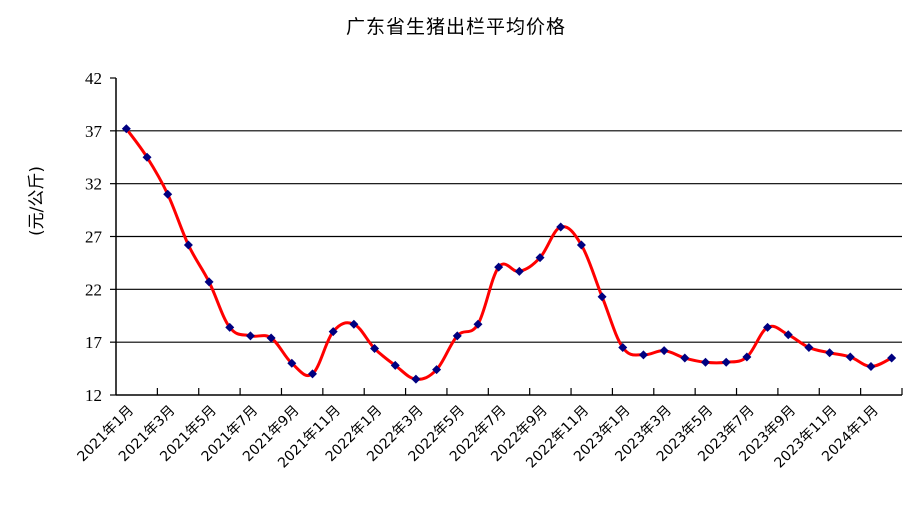 Image resolution: width=912 pixels, height=528 pixels. I want to click on y-tick-label: 22, so click(93, 289).